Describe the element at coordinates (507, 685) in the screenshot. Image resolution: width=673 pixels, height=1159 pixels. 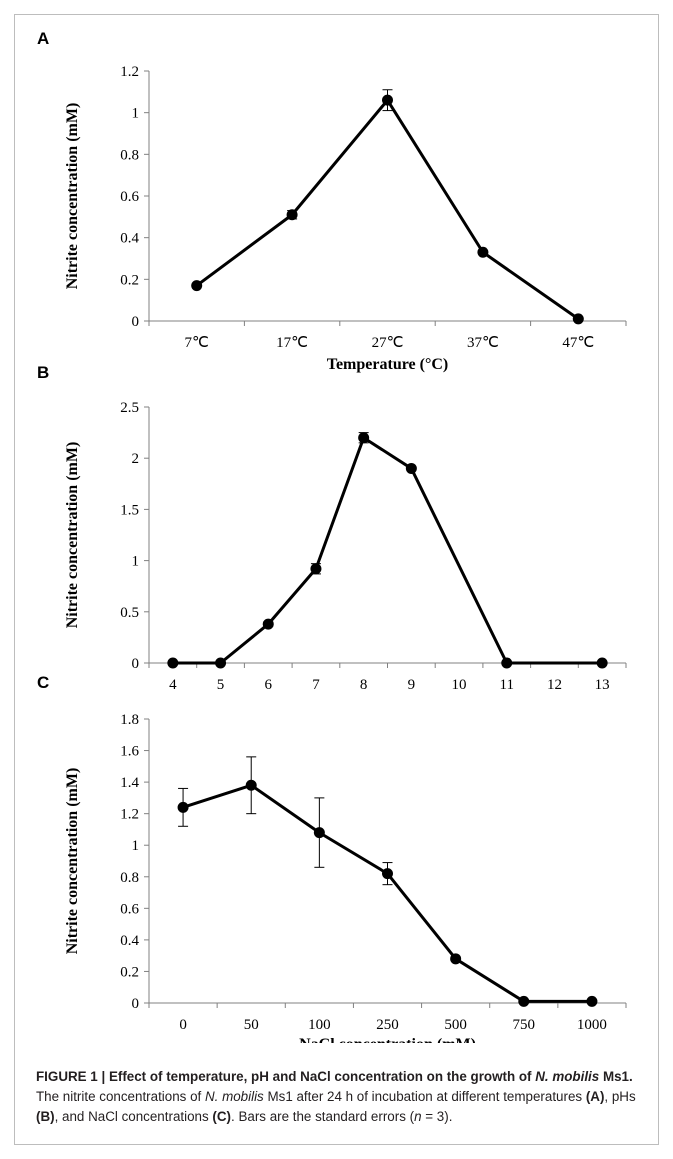
I see `x-tick-label: 11` at that location.